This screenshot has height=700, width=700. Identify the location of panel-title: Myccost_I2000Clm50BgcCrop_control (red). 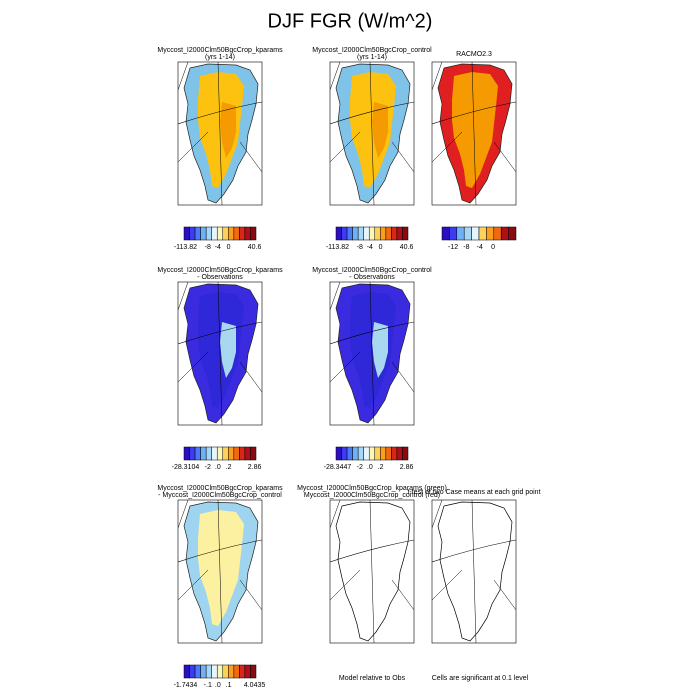
(372, 495).